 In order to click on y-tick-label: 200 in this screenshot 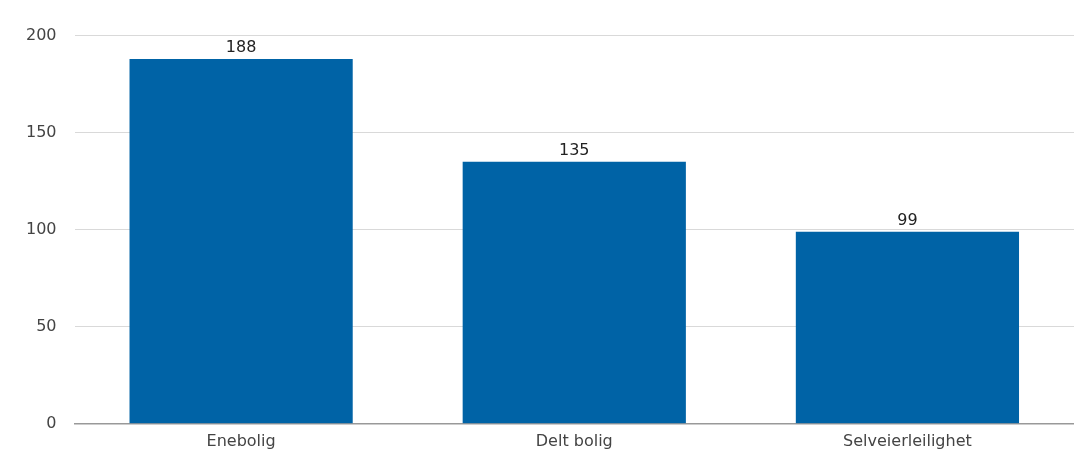, I will do `click(41, 34)`.